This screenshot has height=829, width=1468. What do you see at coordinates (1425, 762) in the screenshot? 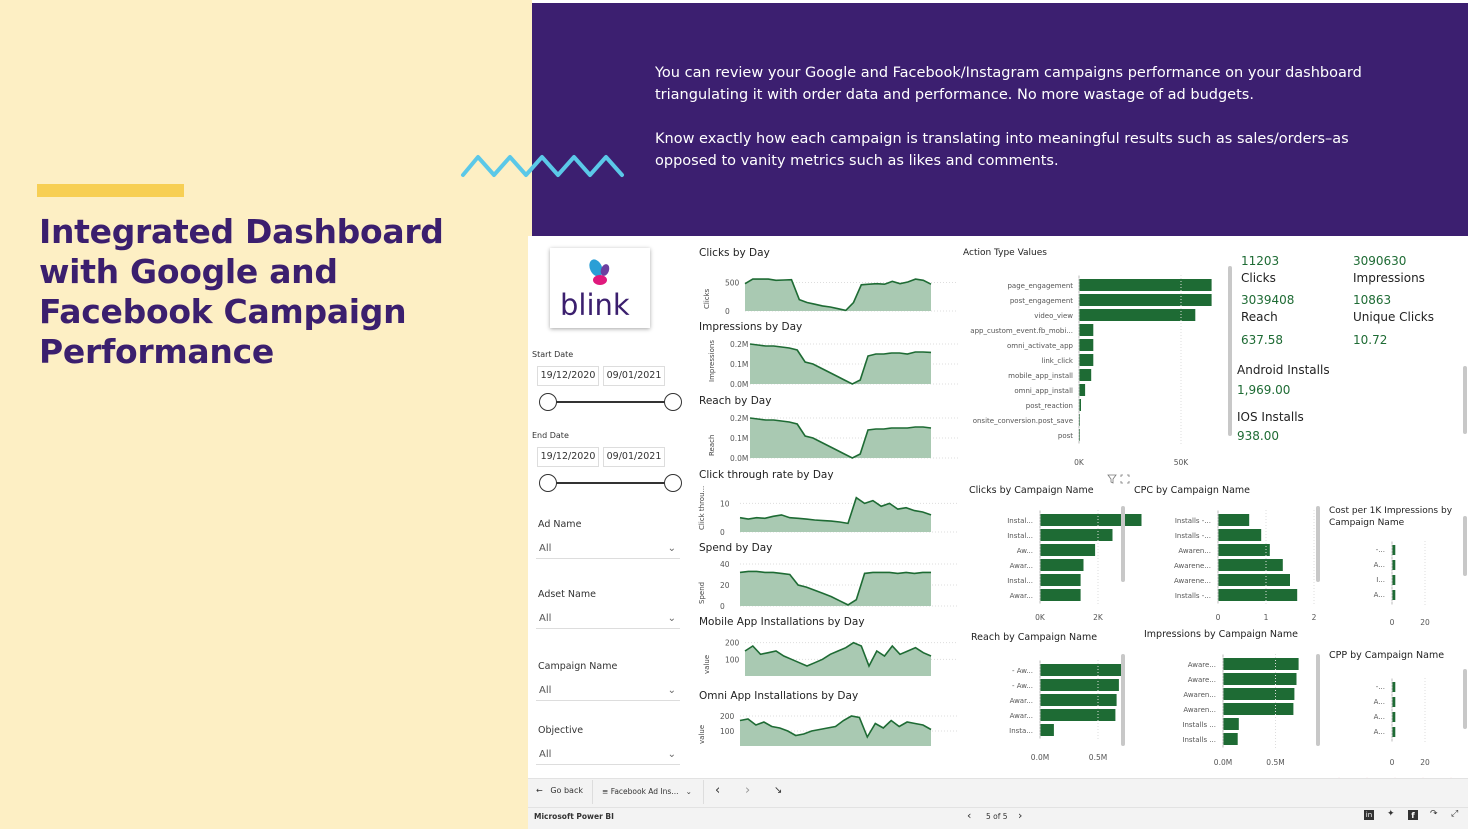
I see `cpp-by-campaign-name-xtick: 20` at bounding box center [1425, 762].